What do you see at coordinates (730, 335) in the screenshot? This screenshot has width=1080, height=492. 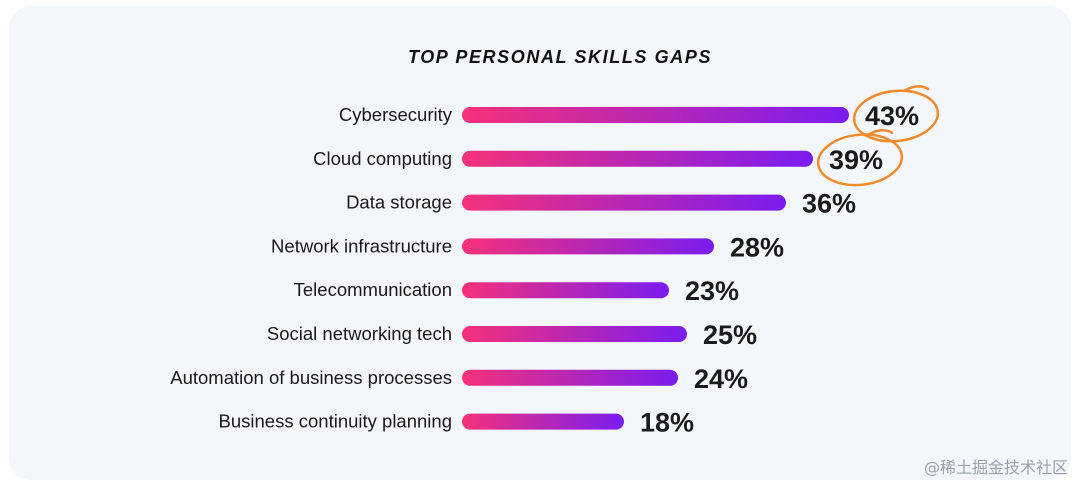 I see `value-label-social-networking-tech: 25%` at bounding box center [730, 335].